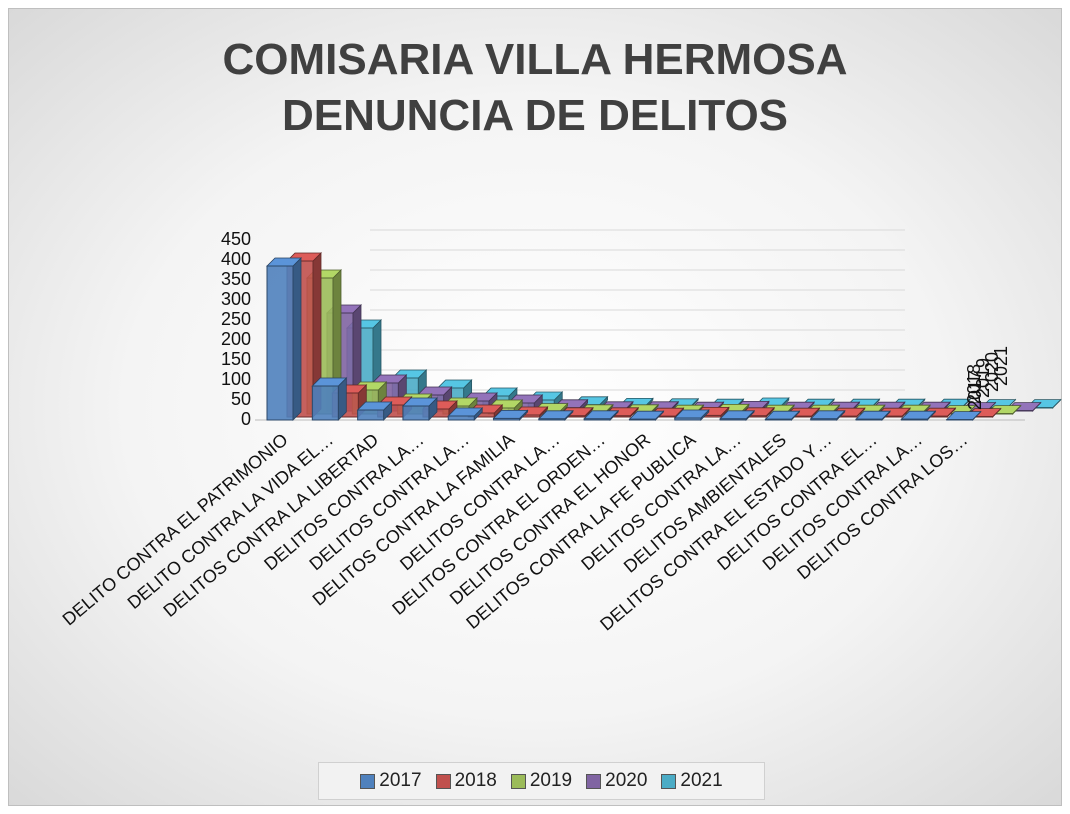  I want to click on legend: 2017 2018 2019 2020 2021, so click(541, 781).